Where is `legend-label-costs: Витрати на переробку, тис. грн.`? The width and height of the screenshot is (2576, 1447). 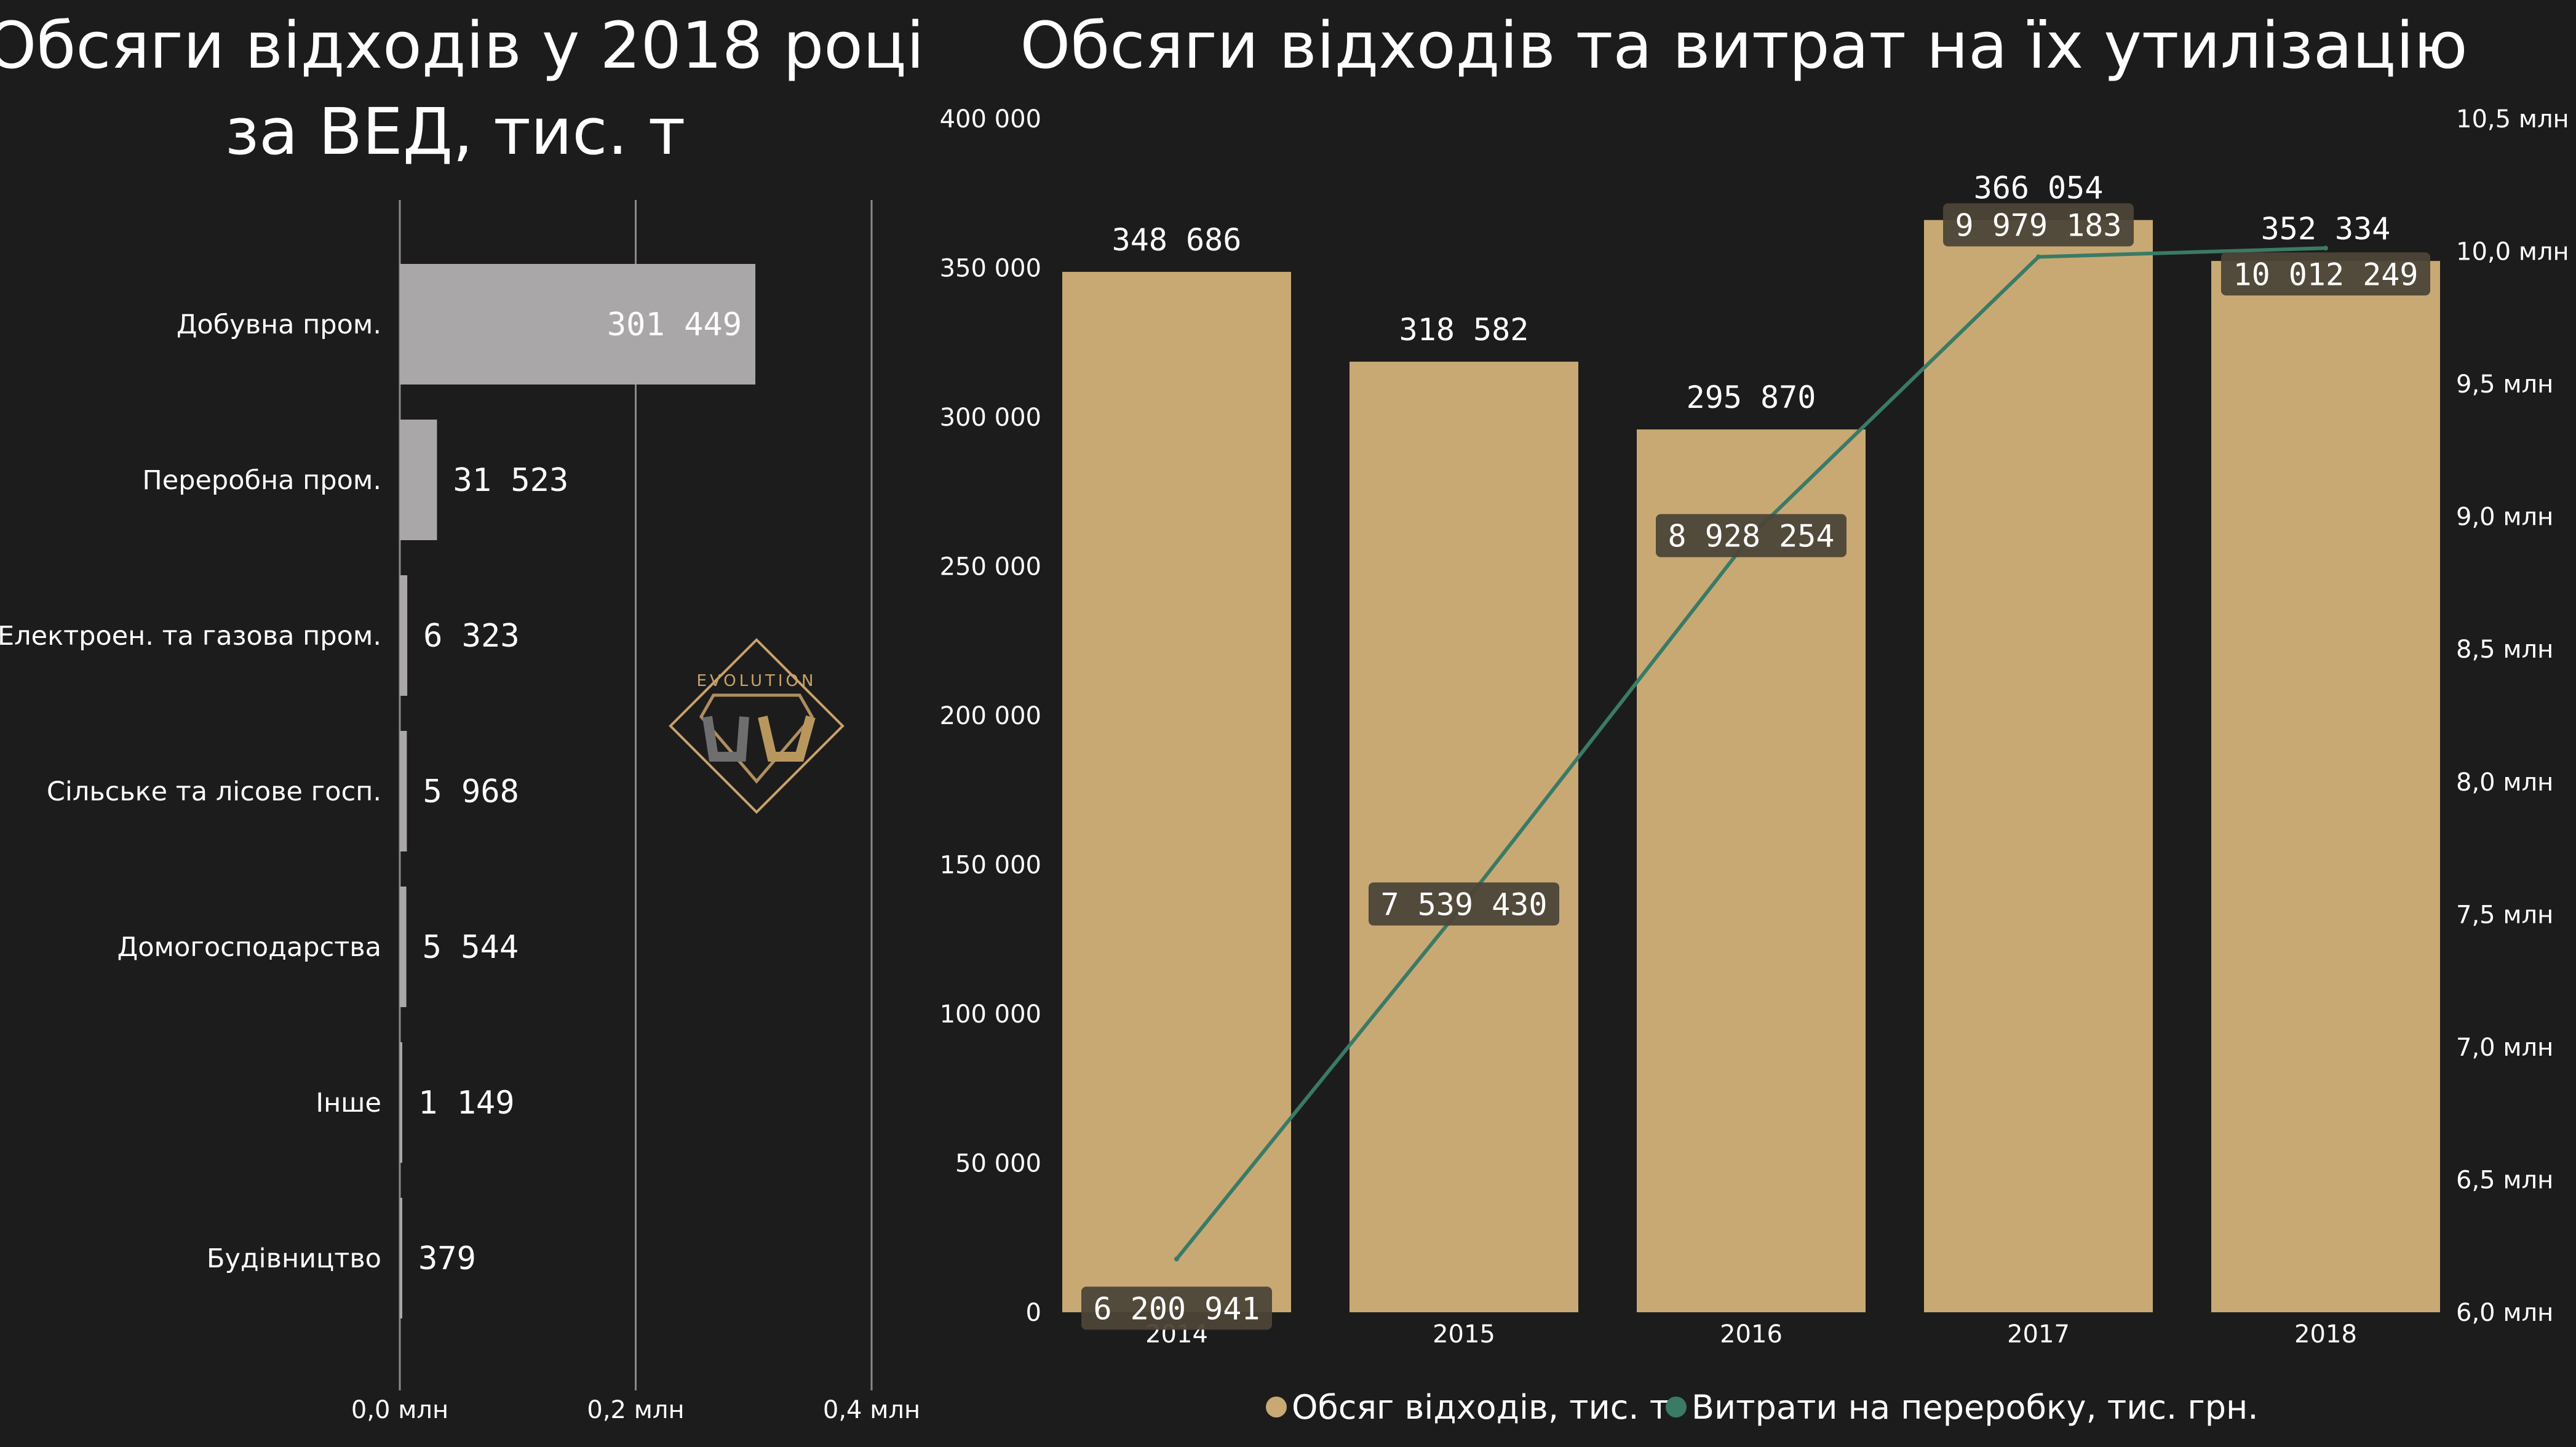 legend-label-costs: Витрати на переробку, тис. грн. is located at coordinates (1974, 1407).